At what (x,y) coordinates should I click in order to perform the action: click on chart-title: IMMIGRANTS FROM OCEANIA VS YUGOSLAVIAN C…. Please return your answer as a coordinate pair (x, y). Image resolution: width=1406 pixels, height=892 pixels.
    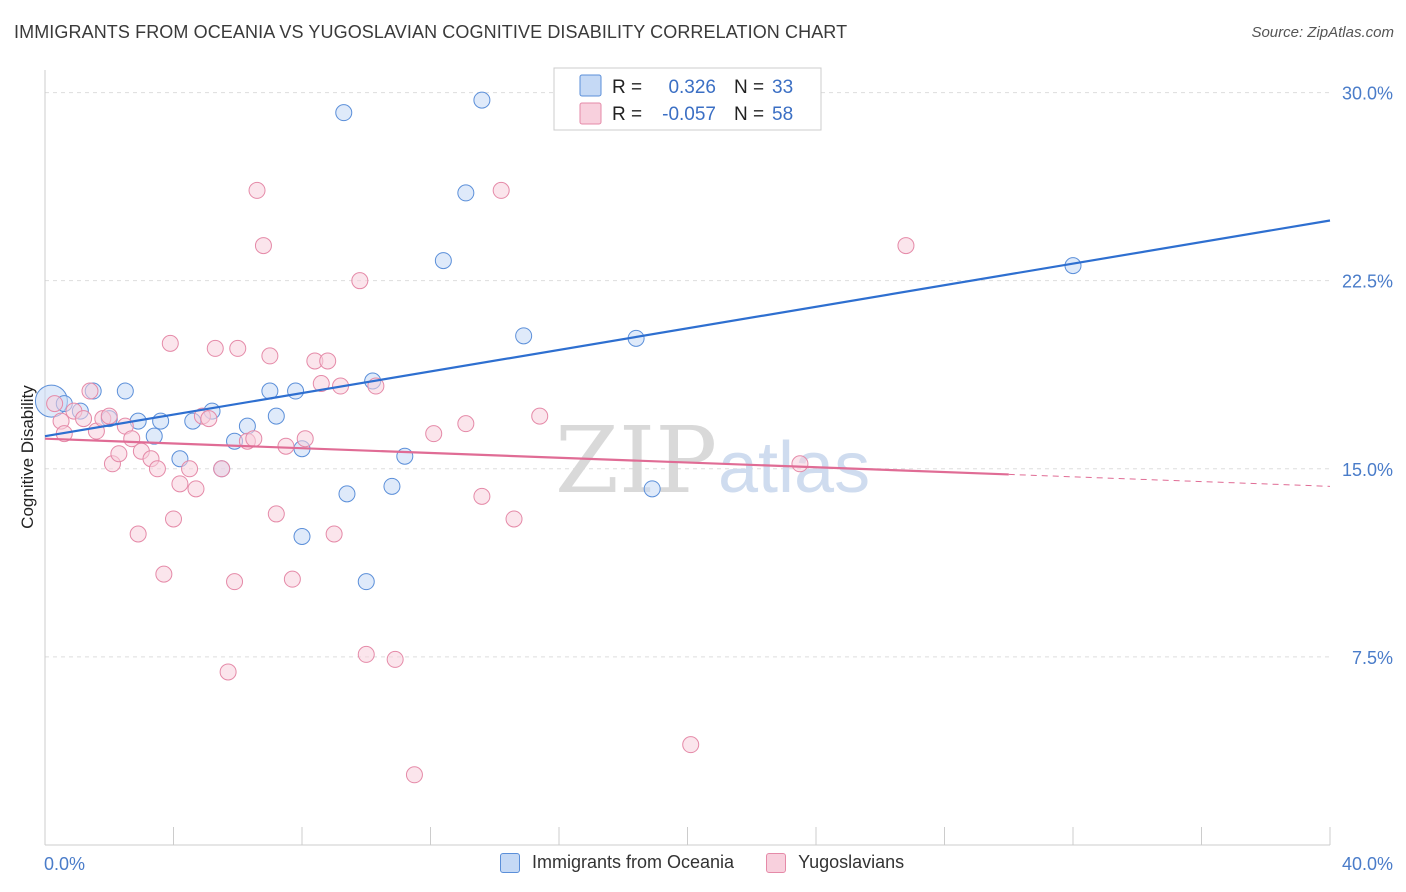
    Looking at the image, I should click on (431, 32).